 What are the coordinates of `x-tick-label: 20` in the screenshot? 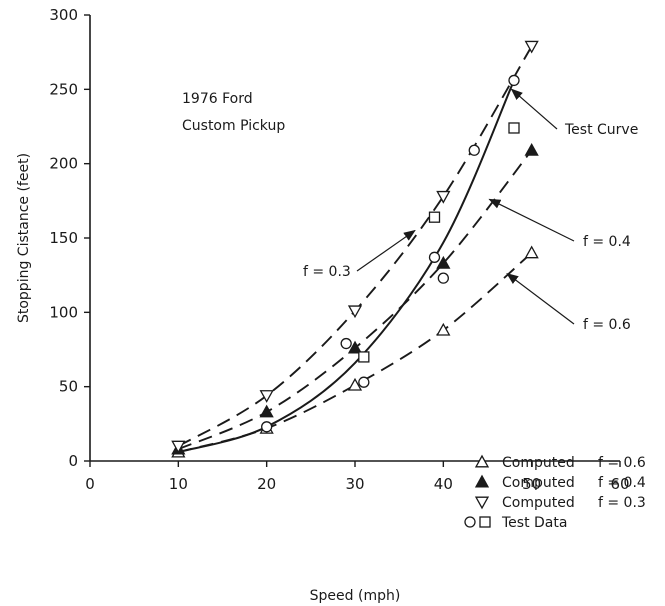 It's located at (266, 484).